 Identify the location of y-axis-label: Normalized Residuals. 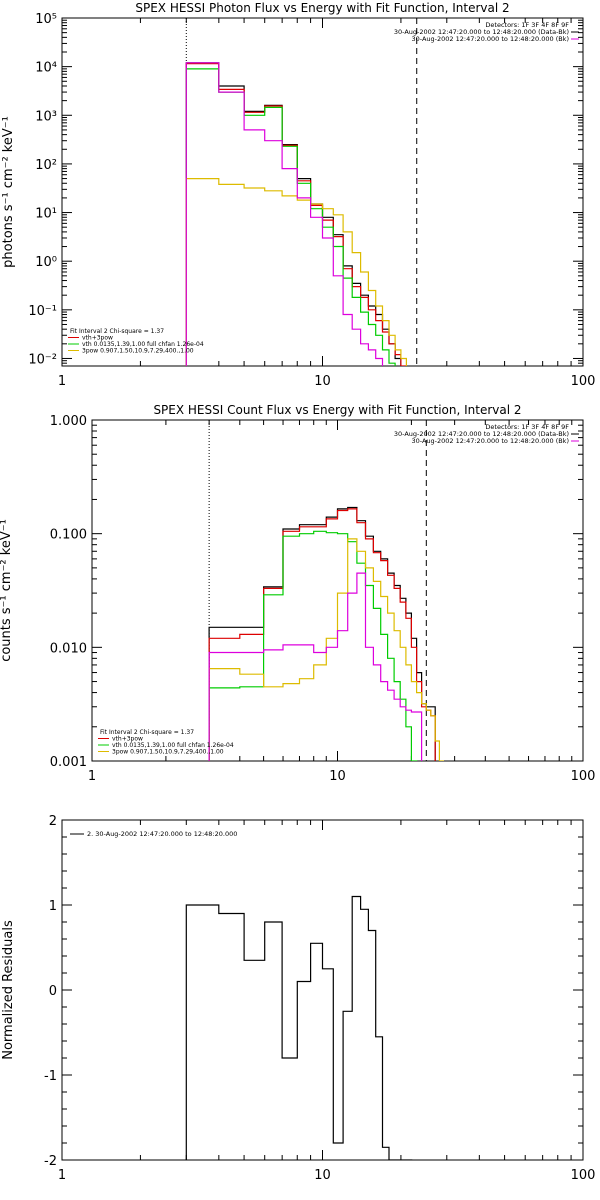
(8, 990).